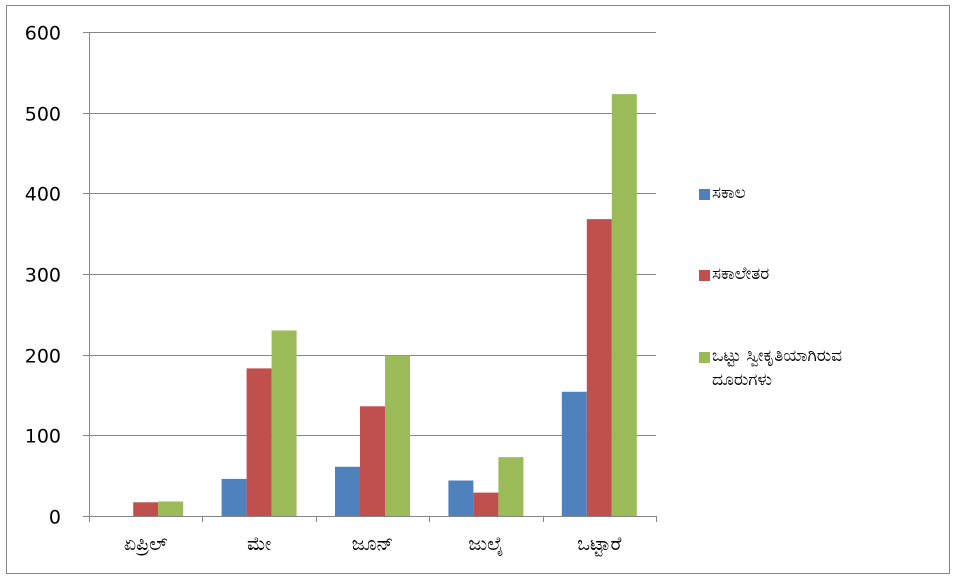  I want to click on legend-label: ದೂರುಗಳು, so click(742, 380).